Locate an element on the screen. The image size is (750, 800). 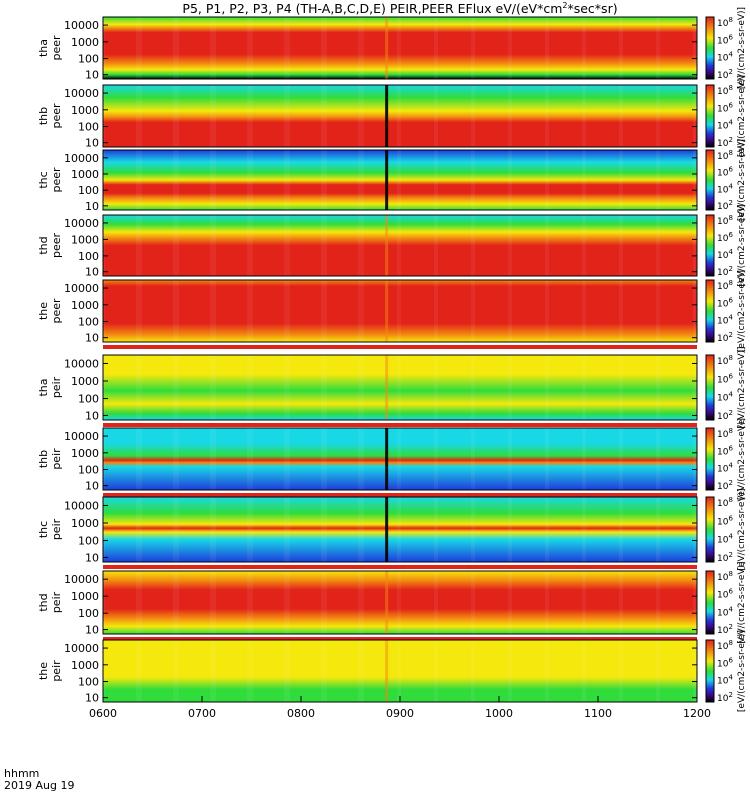
y-tick-label: 1000 is located at coordinates (85, 174).